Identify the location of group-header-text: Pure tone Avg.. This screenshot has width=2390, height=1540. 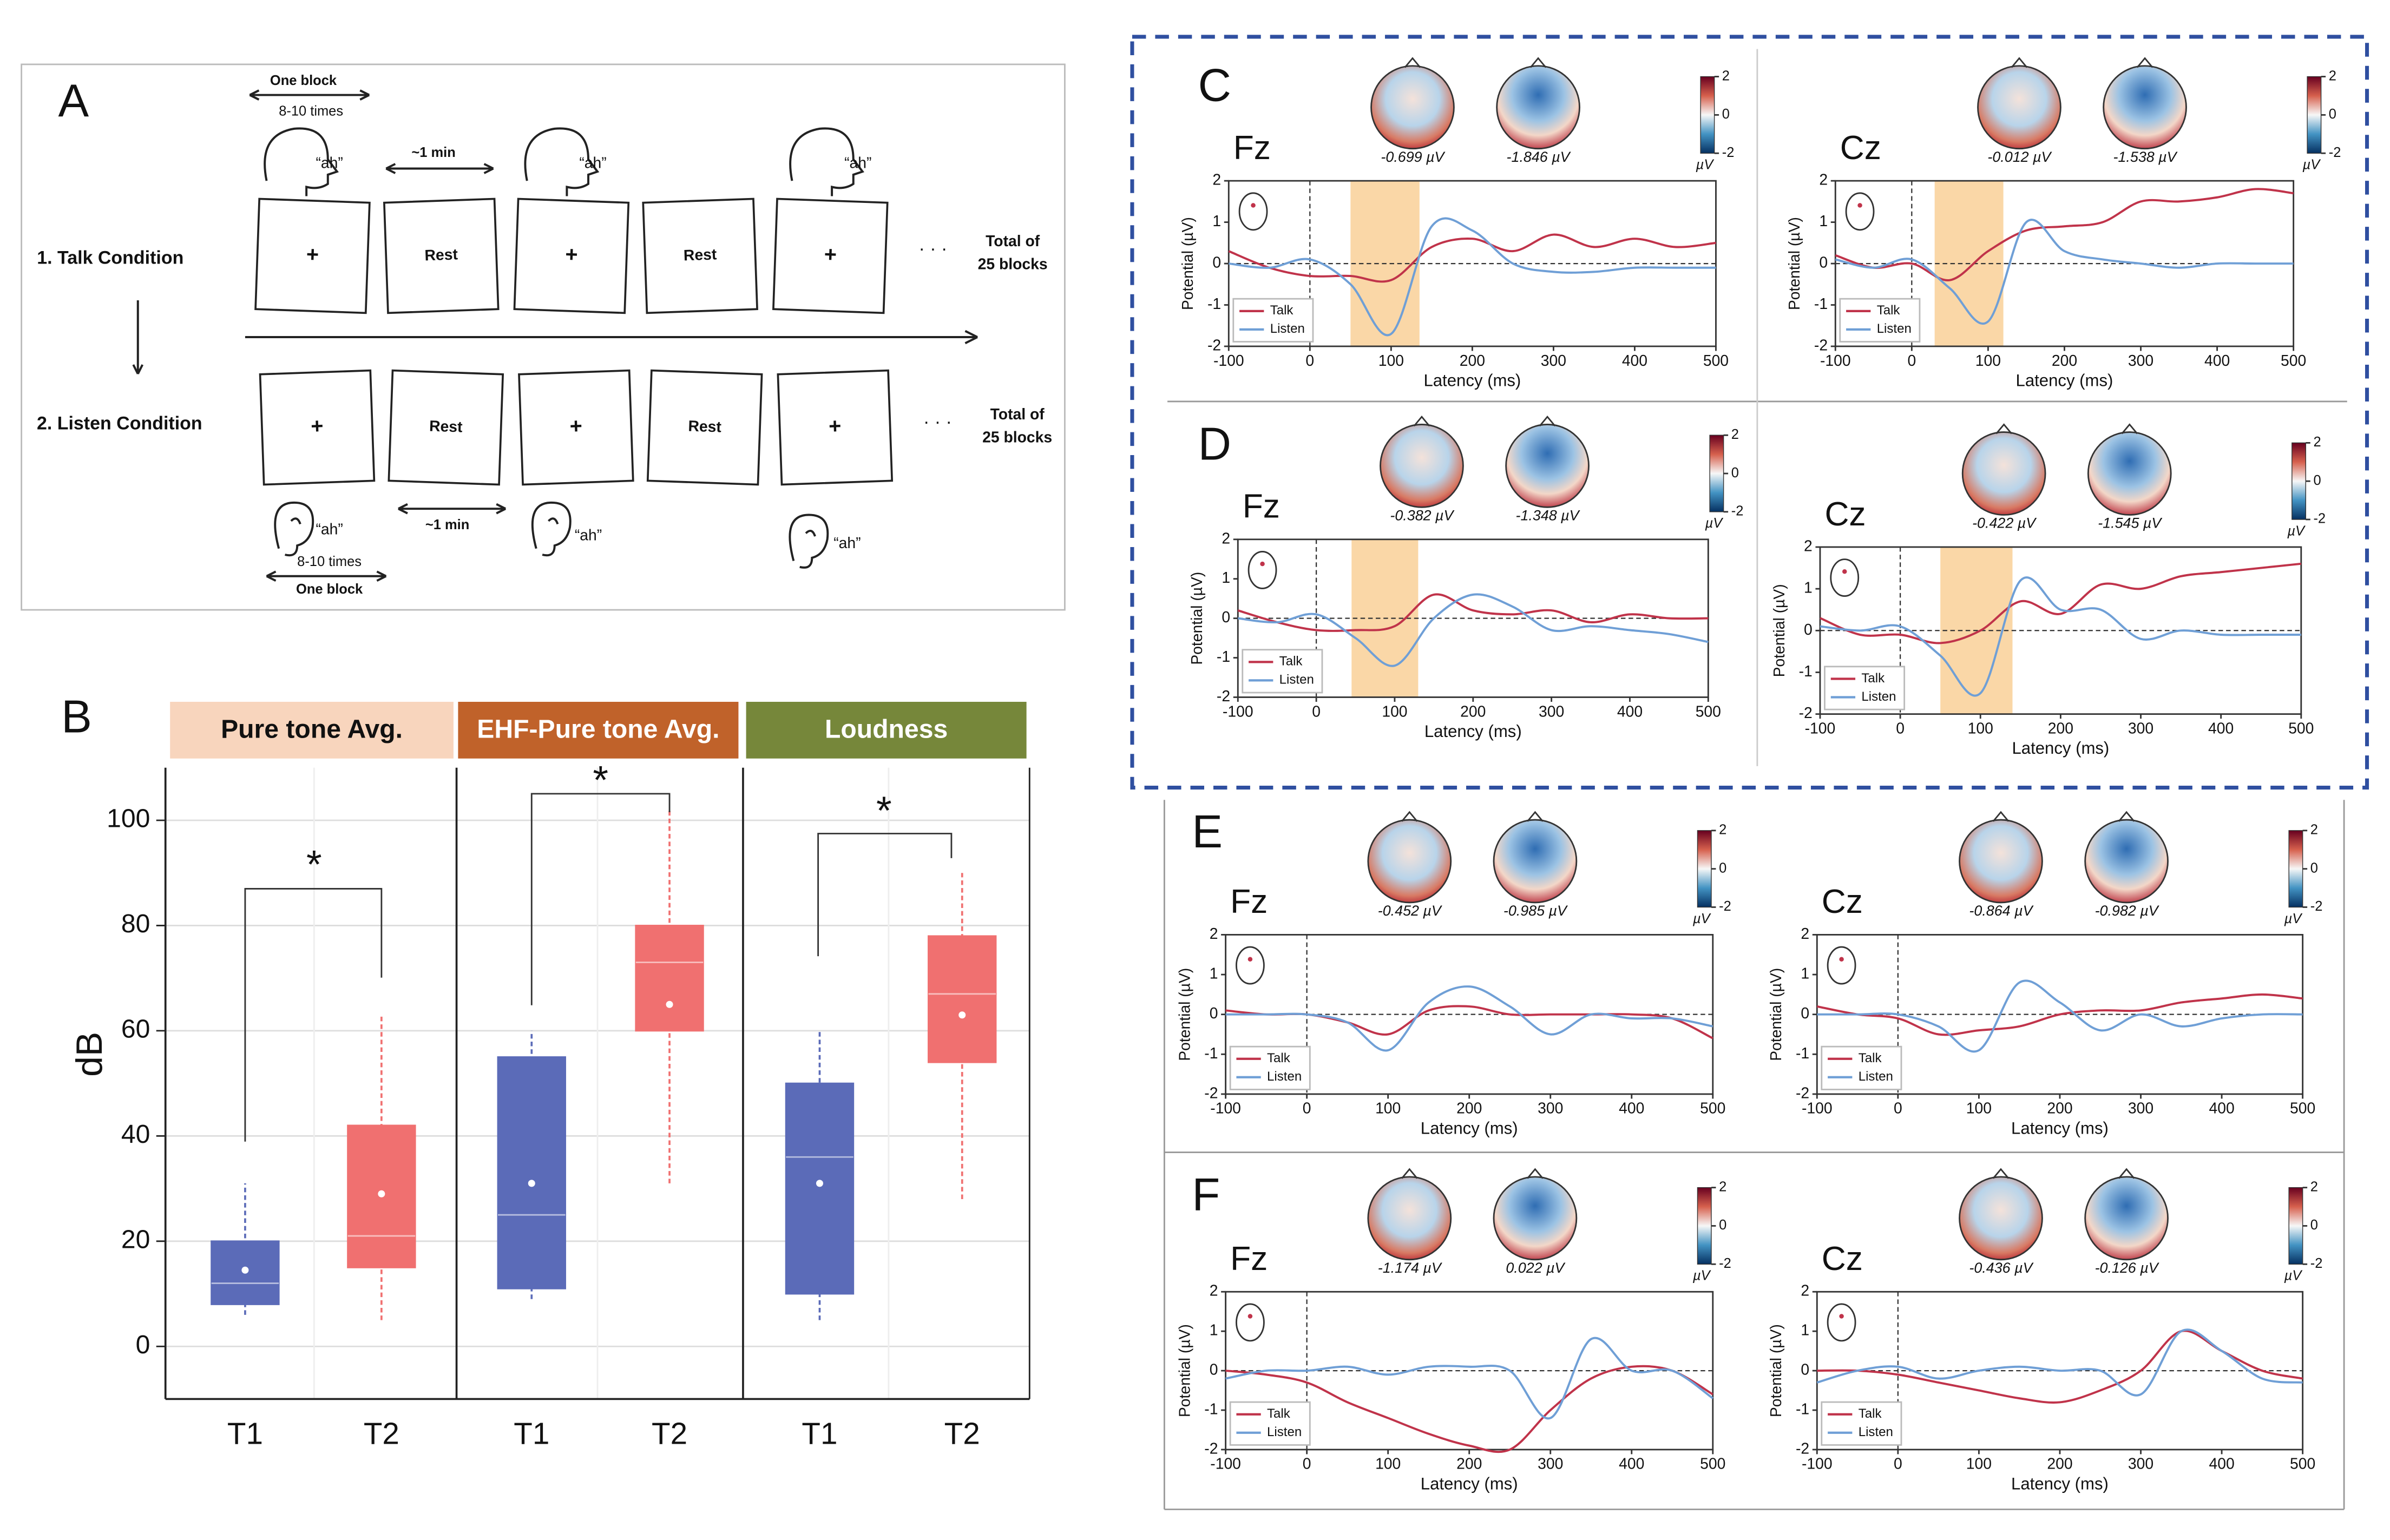
(312, 729).